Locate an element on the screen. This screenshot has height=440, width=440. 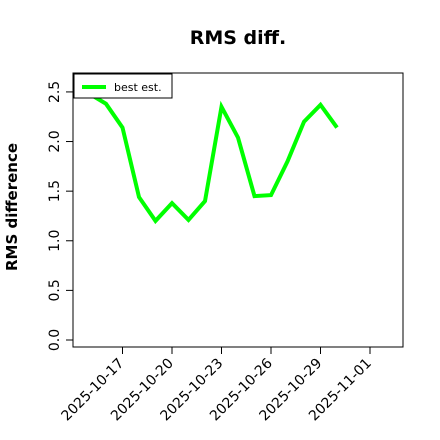
legend-label: best est. is located at coordinates (138, 87).